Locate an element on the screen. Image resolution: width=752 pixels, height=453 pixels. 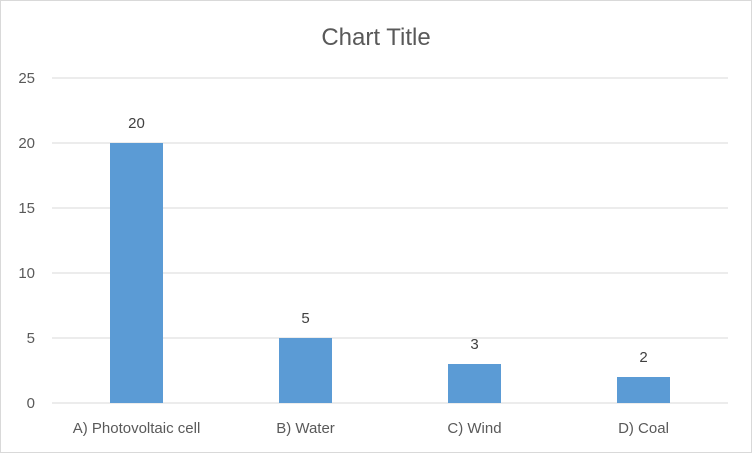
x-tick-label-4: D) Coal is located at coordinates (643, 428).